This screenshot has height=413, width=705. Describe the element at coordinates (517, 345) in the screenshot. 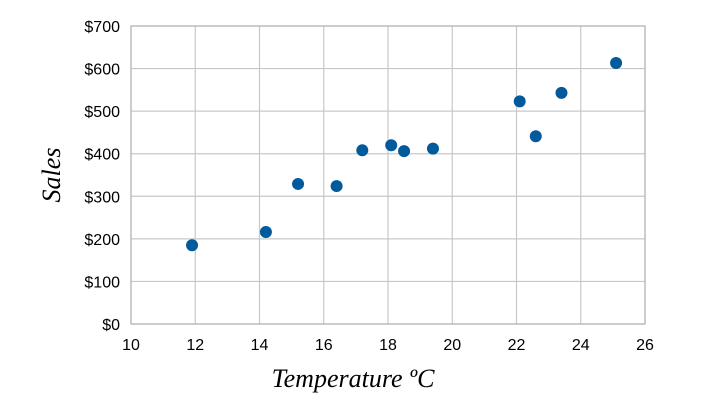

I see `x-tick-label: 22` at that location.